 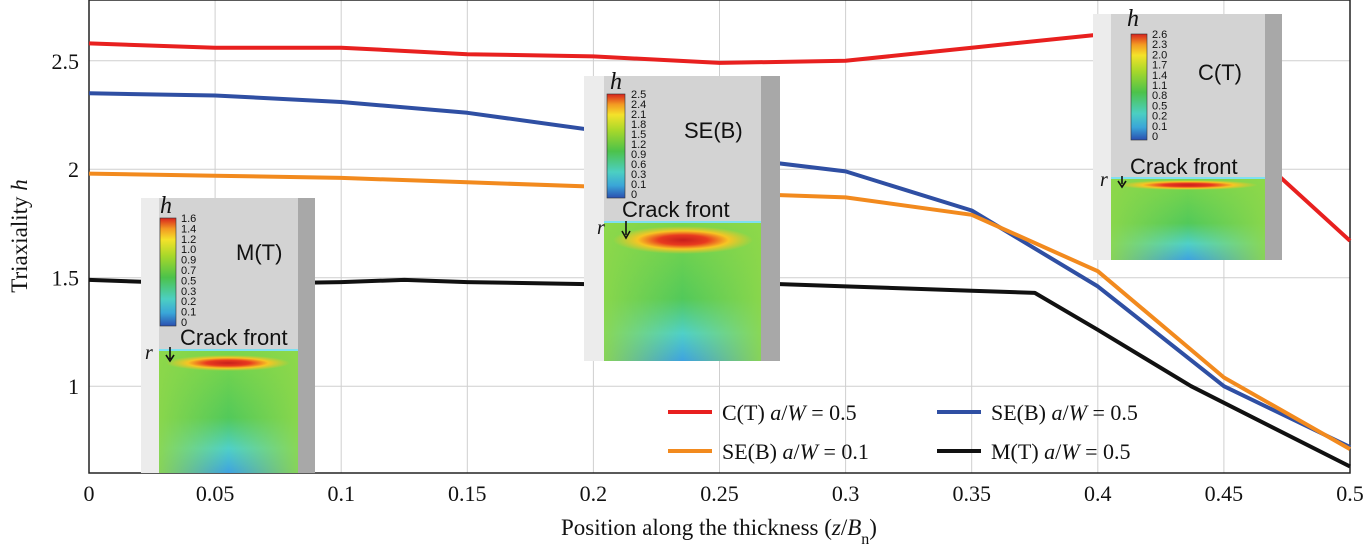 I want to click on y-tick-label: 2, so click(x=73, y=169).